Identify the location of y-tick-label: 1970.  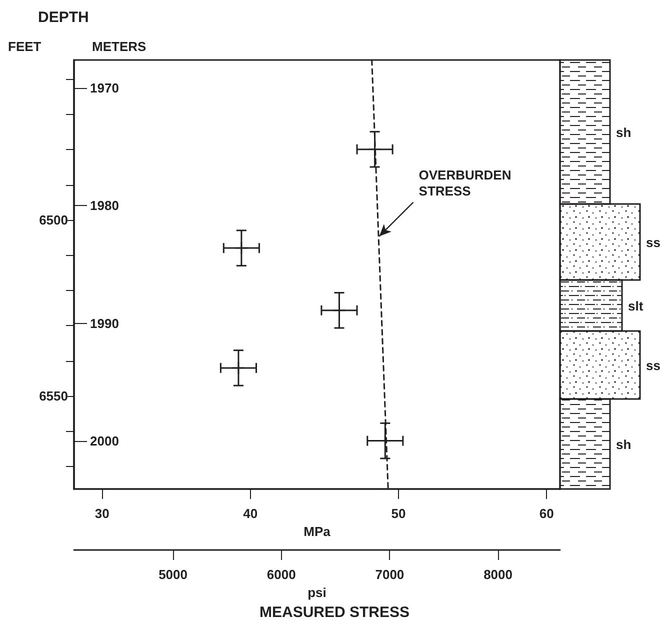
(104, 88).